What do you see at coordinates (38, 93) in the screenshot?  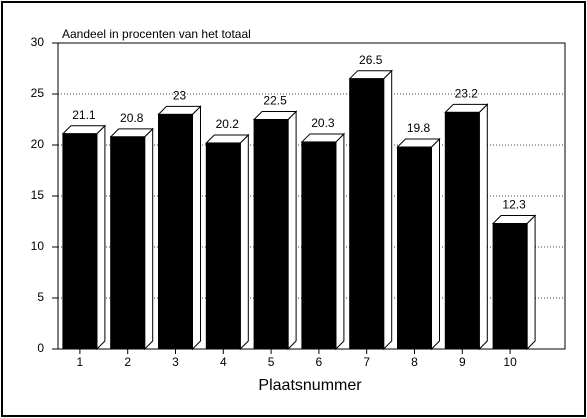 I see `y-tick-label: 25` at bounding box center [38, 93].